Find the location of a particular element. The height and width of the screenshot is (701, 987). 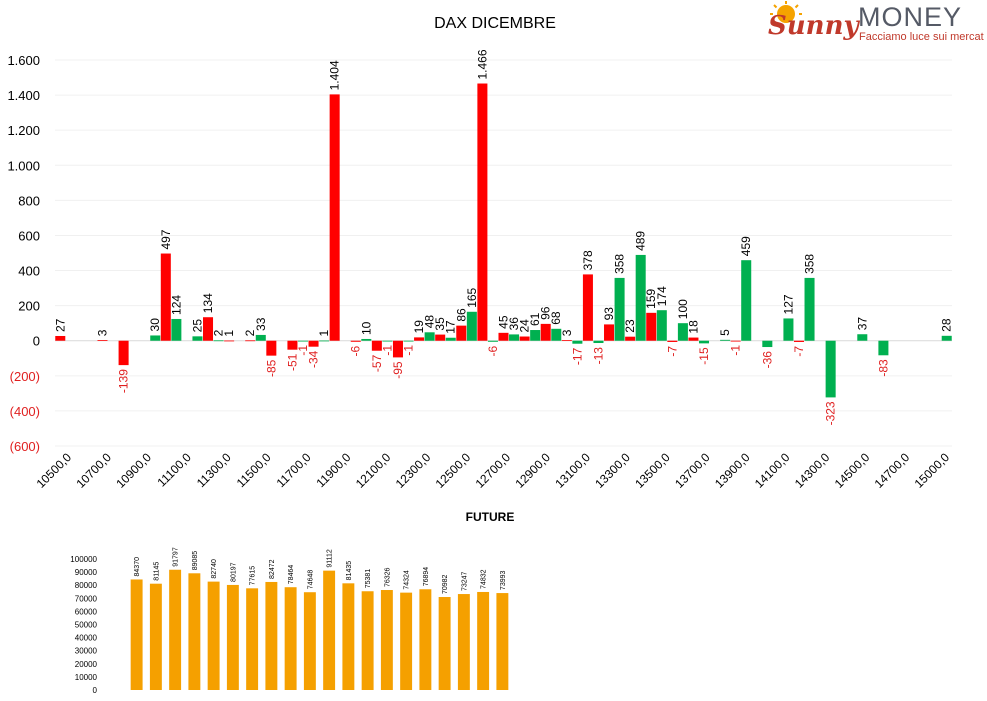

x-tick-label: 10900,0 is located at coordinates (133, 470).